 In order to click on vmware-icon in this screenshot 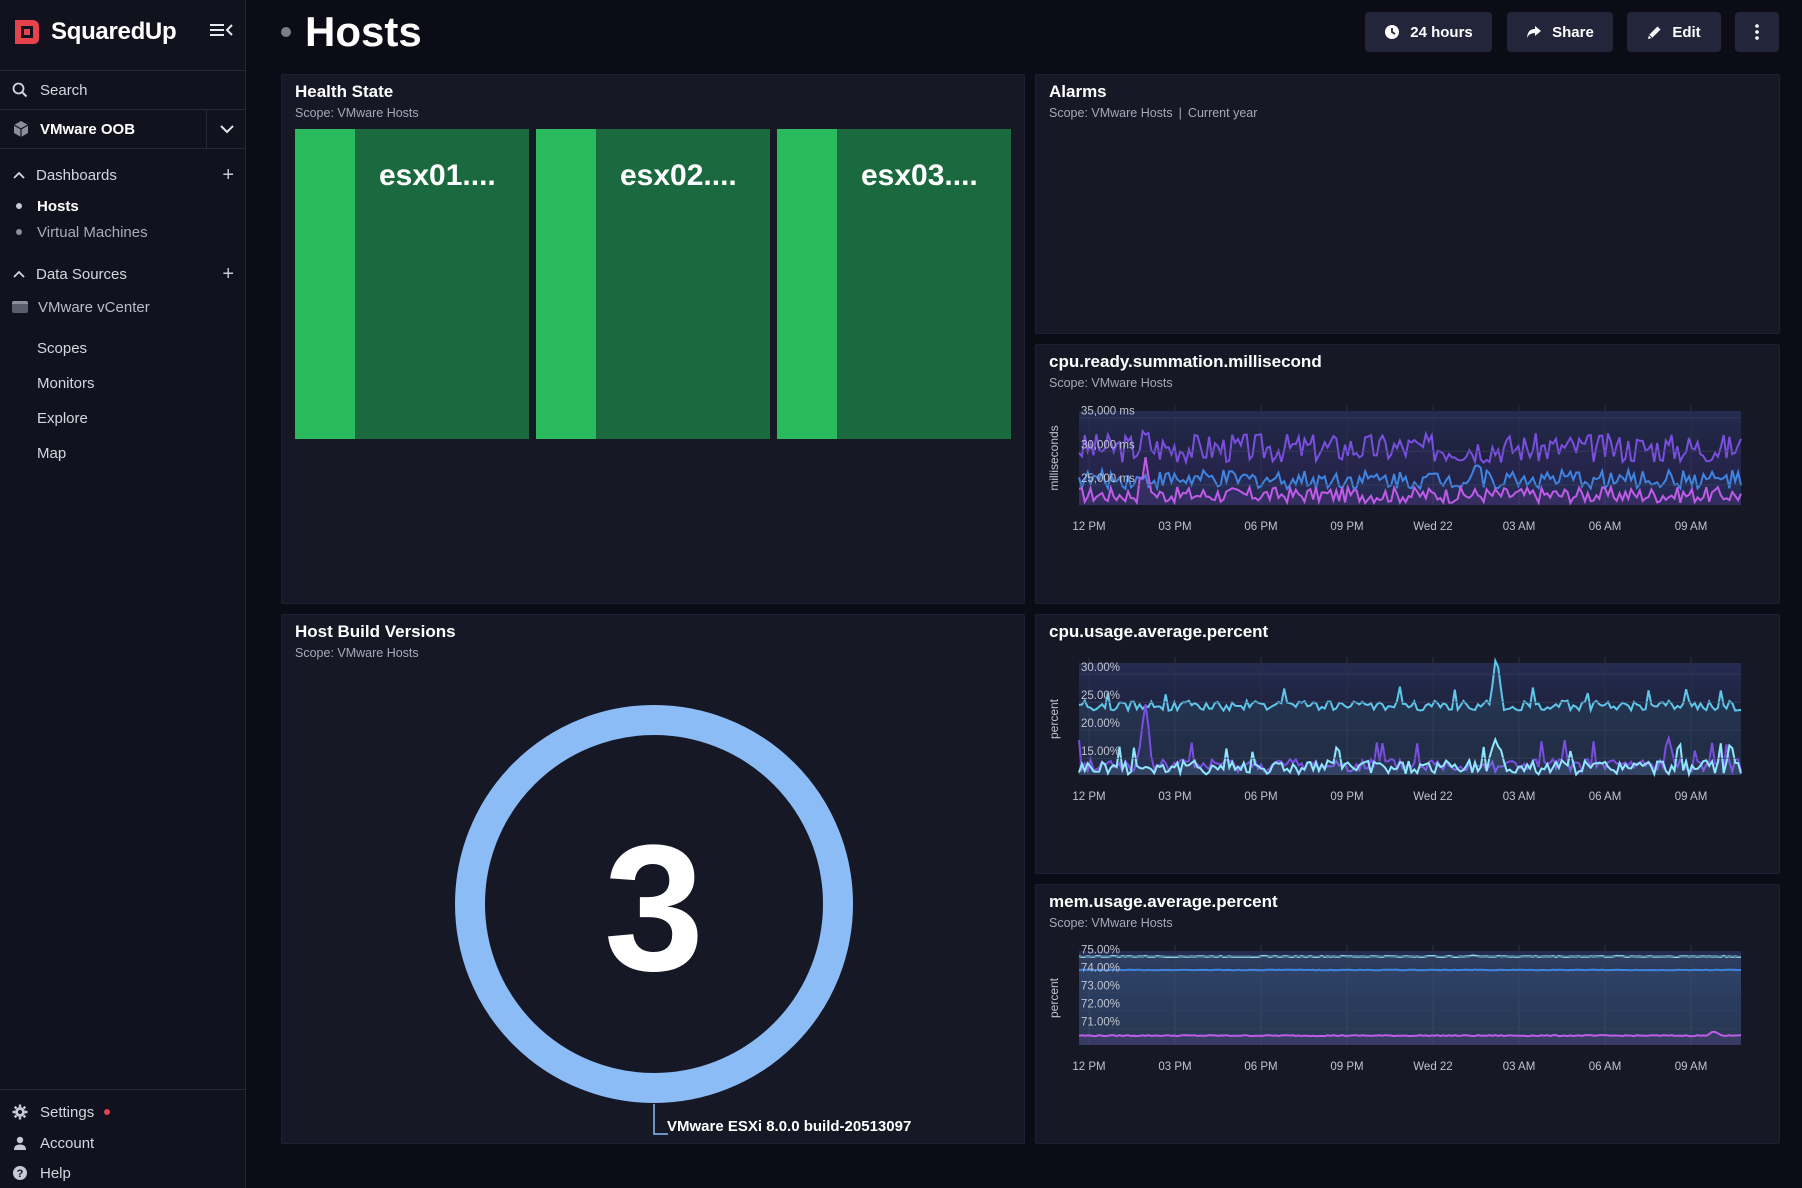, I will do `click(20, 307)`.